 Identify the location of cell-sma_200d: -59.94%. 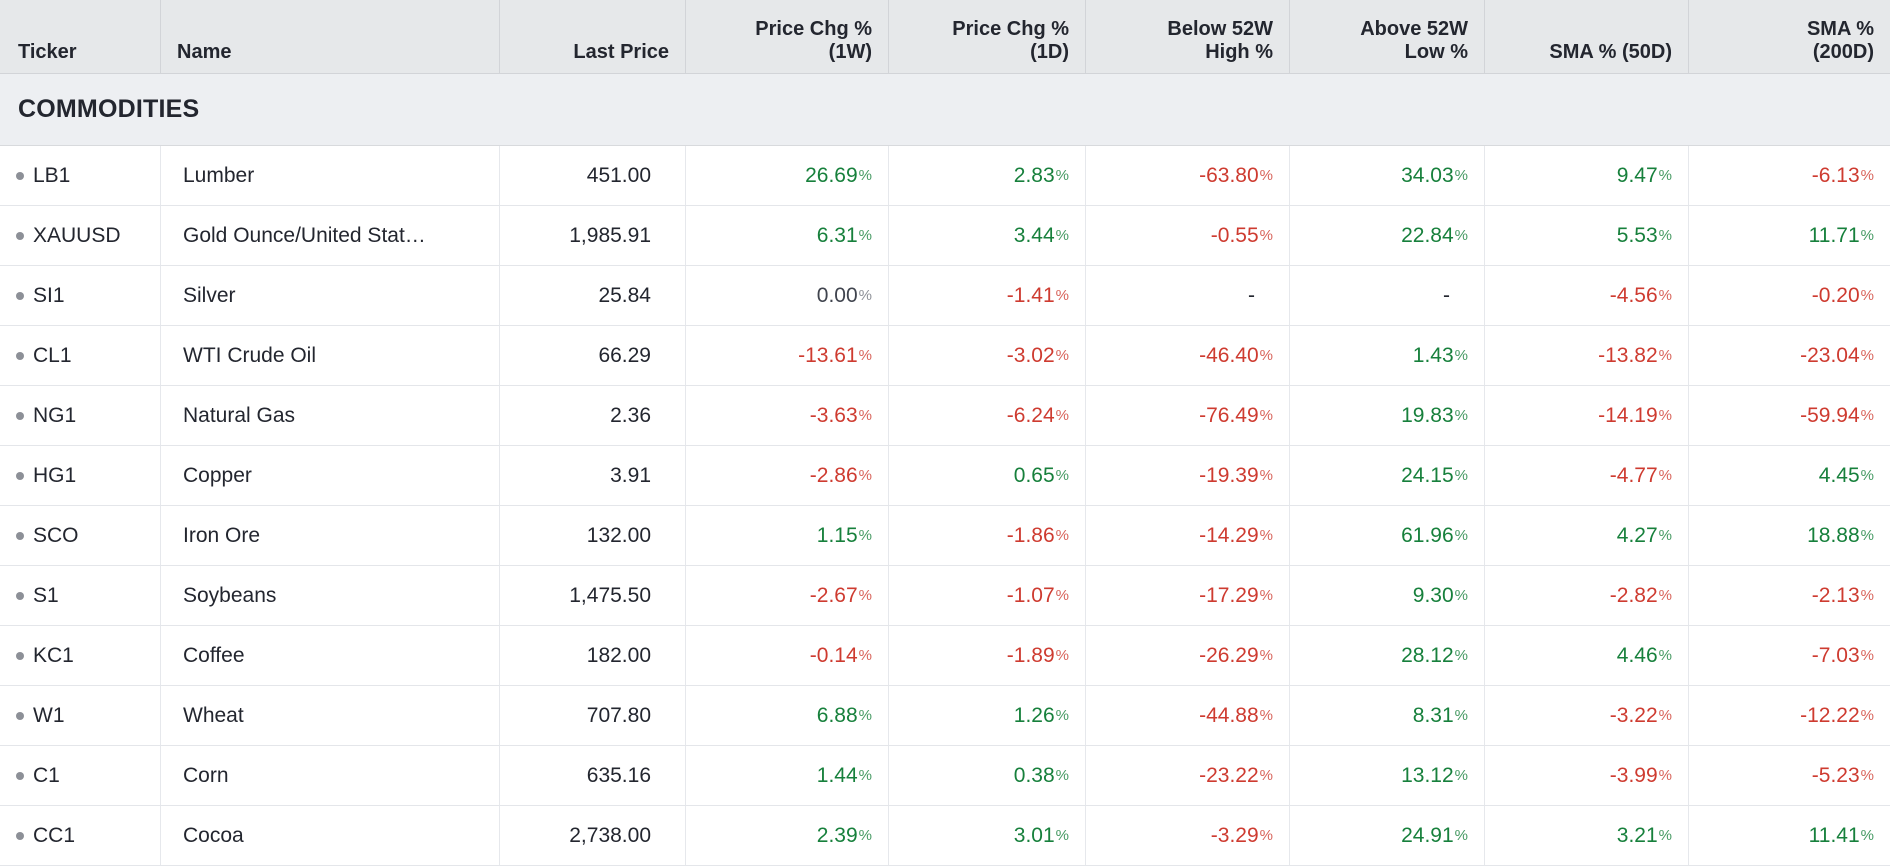
(1789, 415).